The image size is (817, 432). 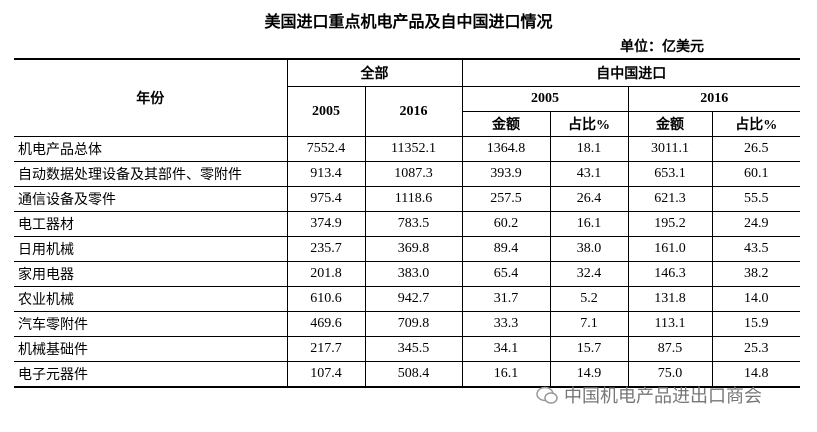 I want to click on data-cell: 34.1, so click(x=506, y=349).